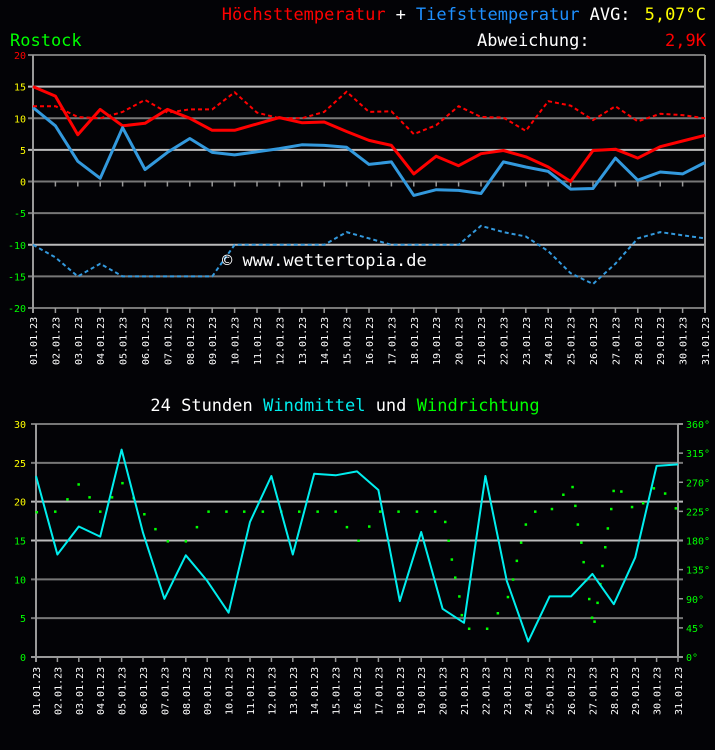 This screenshot has height=750, width=715. What do you see at coordinates (686, 41) in the screenshot?
I see `deviation-value: 2,9K` at bounding box center [686, 41].